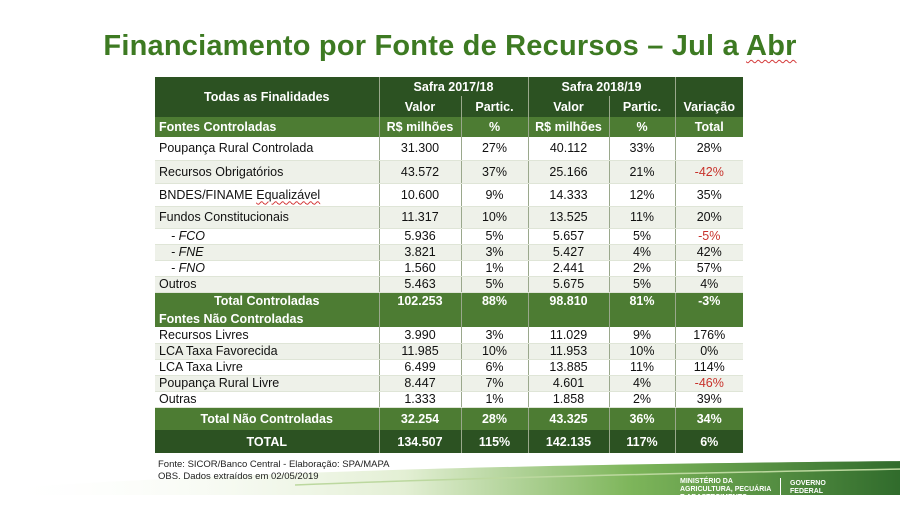 This screenshot has height=505, width=900. Describe the element at coordinates (420, 195) in the screenshot. I see `cell-value: 10.600` at that location.